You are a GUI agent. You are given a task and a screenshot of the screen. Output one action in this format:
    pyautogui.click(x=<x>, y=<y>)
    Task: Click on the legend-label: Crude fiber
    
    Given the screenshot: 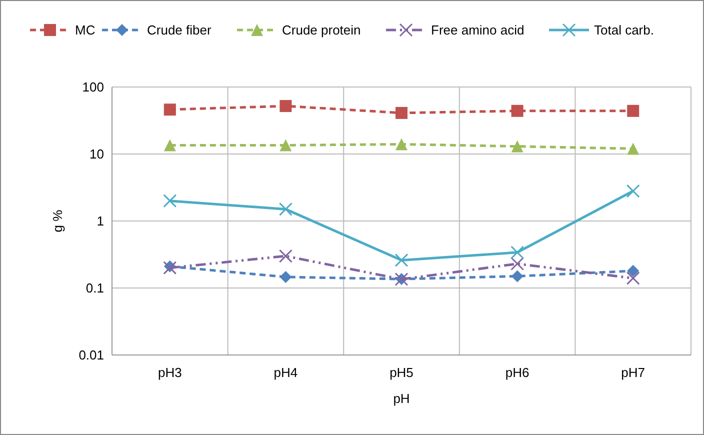 What is the action you would take?
    pyautogui.click(x=179, y=30)
    